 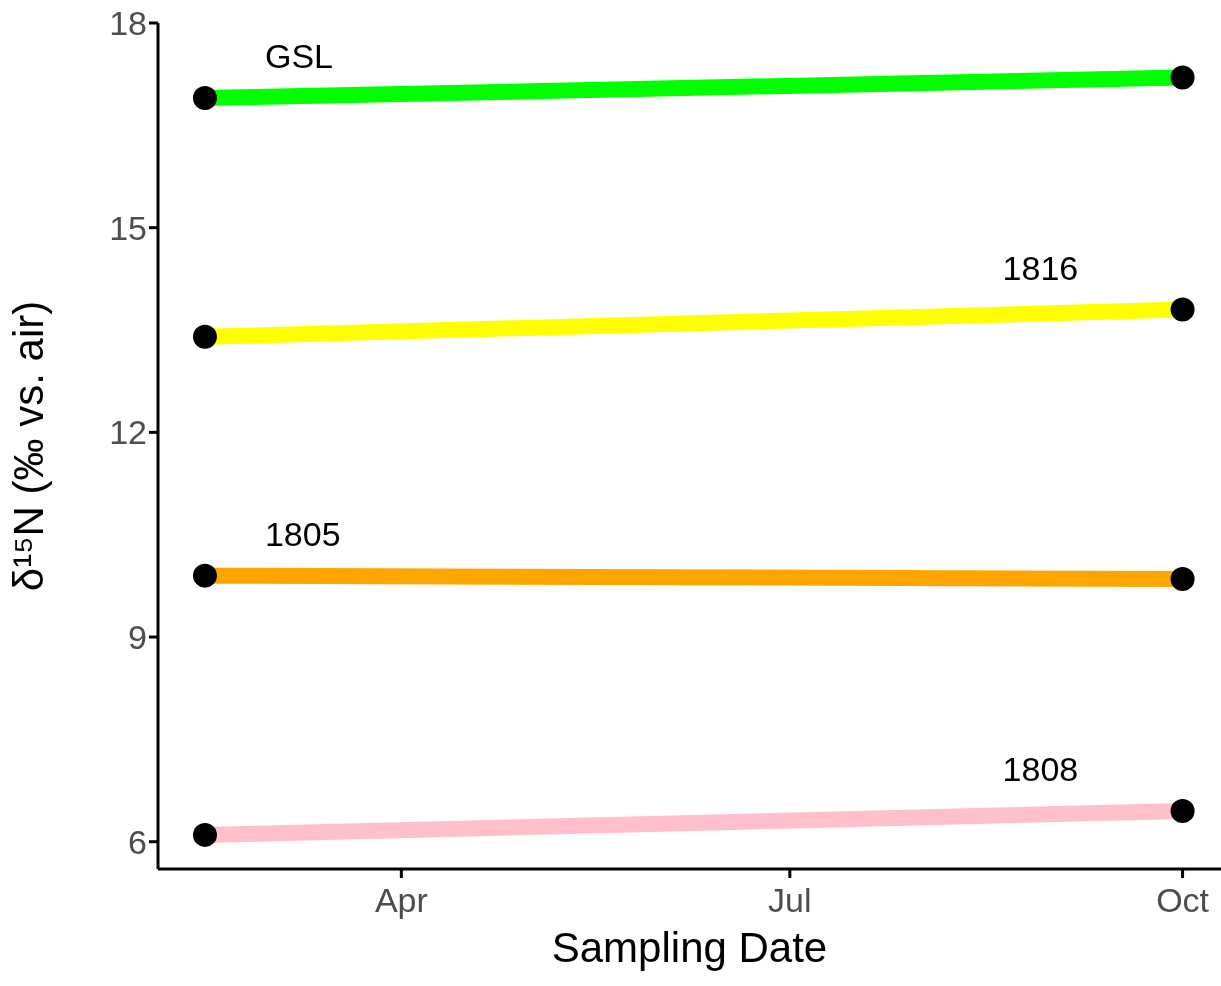 What do you see at coordinates (689, 947) in the screenshot?
I see `x-axis-title: Sampling Date` at bounding box center [689, 947].